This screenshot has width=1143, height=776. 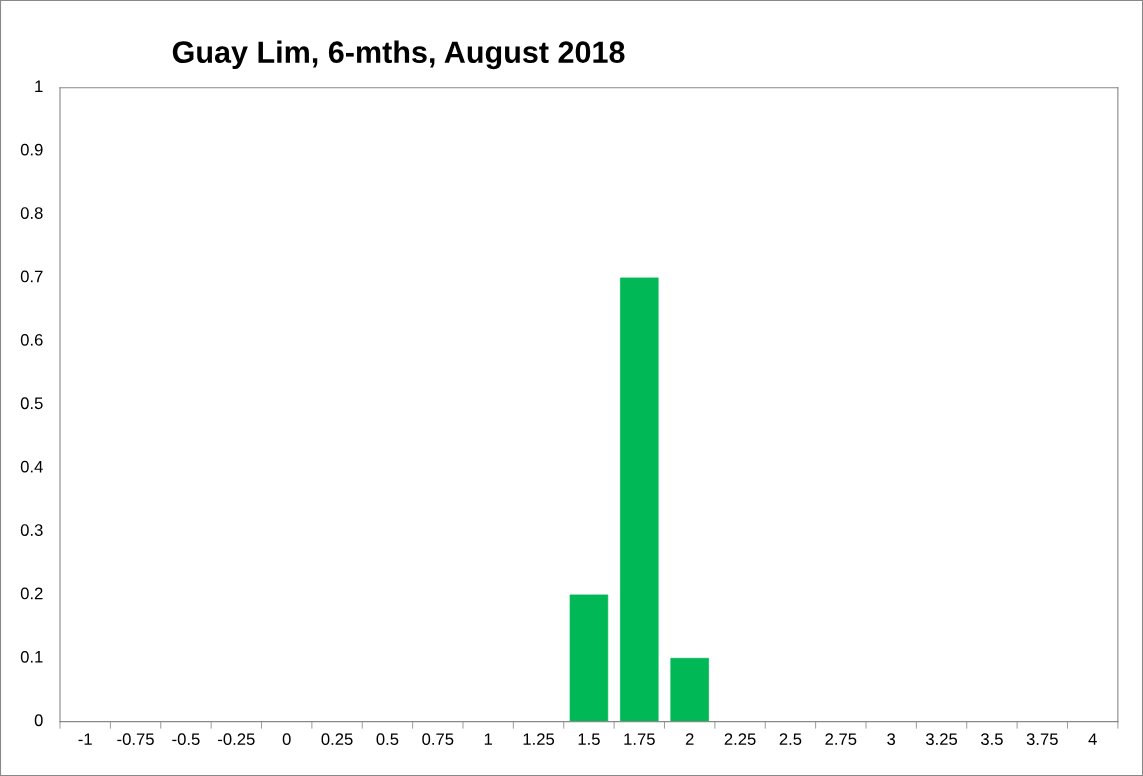 I want to click on x-tick-label: 3, so click(x=891, y=739).